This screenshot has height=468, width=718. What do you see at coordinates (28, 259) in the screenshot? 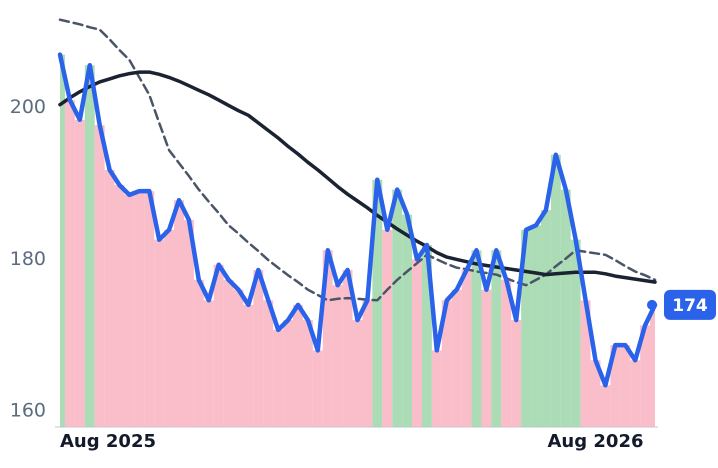
I see `y-tick-label: 180` at bounding box center [28, 259].